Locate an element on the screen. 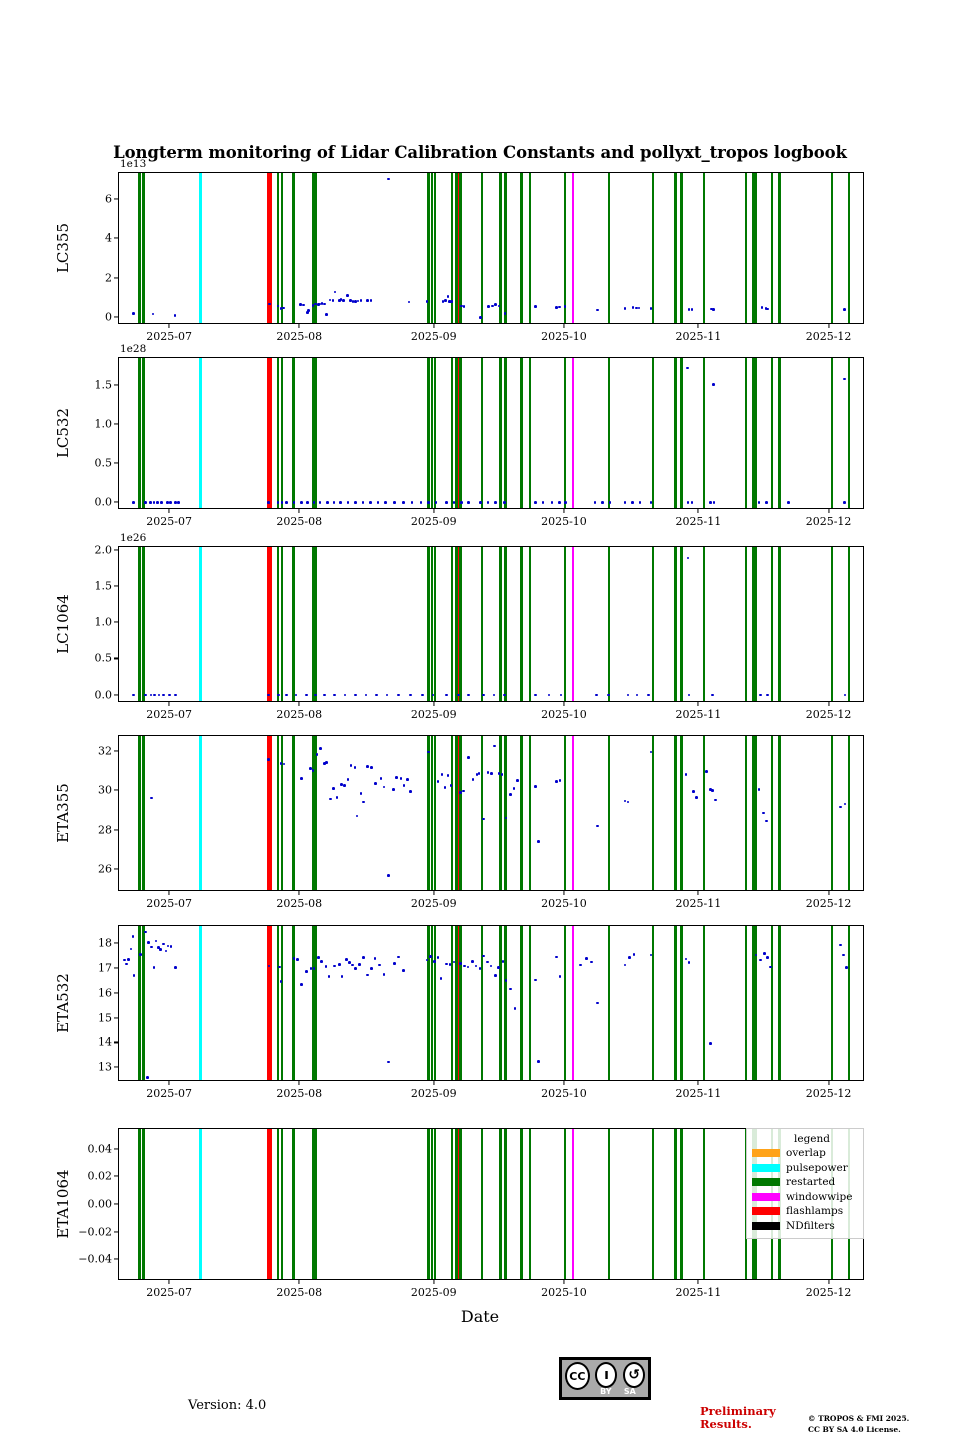 The width and height of the screenshot is (960, 1440). y-tick-label: 0.00 is located at coordinates (100, 1204).